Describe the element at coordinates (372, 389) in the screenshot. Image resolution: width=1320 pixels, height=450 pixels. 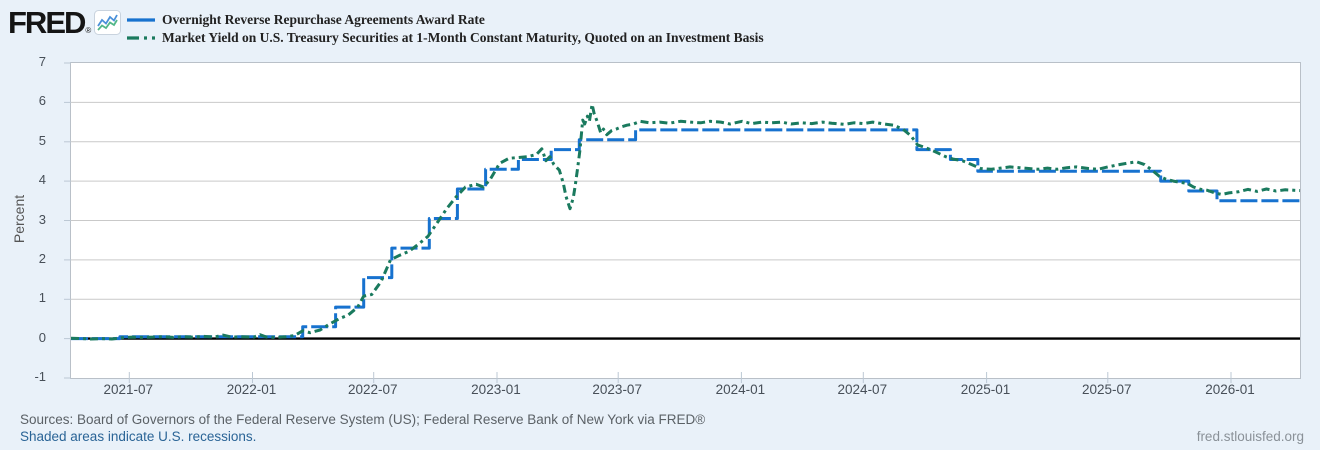
I see `x-tick-label: 2022-07` at that location.